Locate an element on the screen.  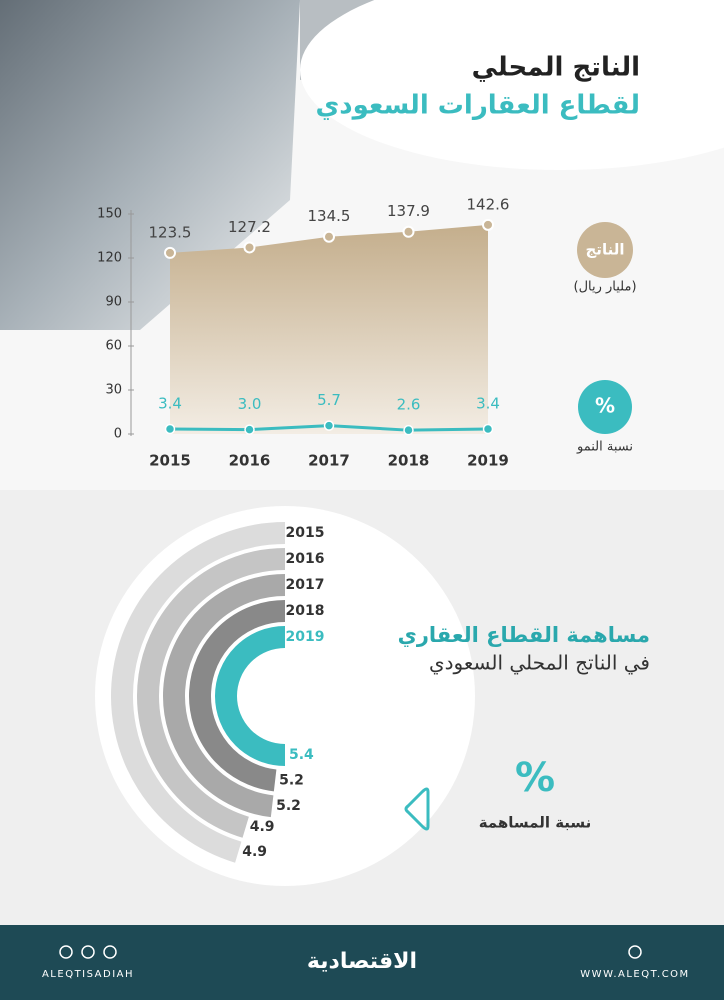
ring-category: 2016 is located at coordinates (305, 559).